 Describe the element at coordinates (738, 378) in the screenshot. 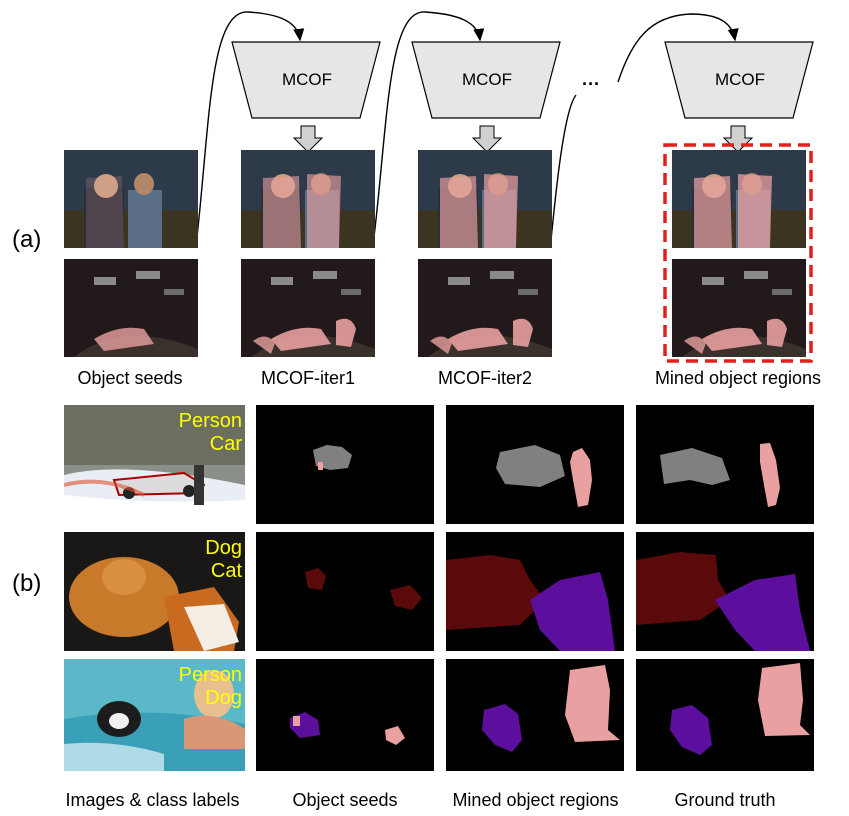

I see `caption-mined-object-regions-a: Mined object regions` at that location.